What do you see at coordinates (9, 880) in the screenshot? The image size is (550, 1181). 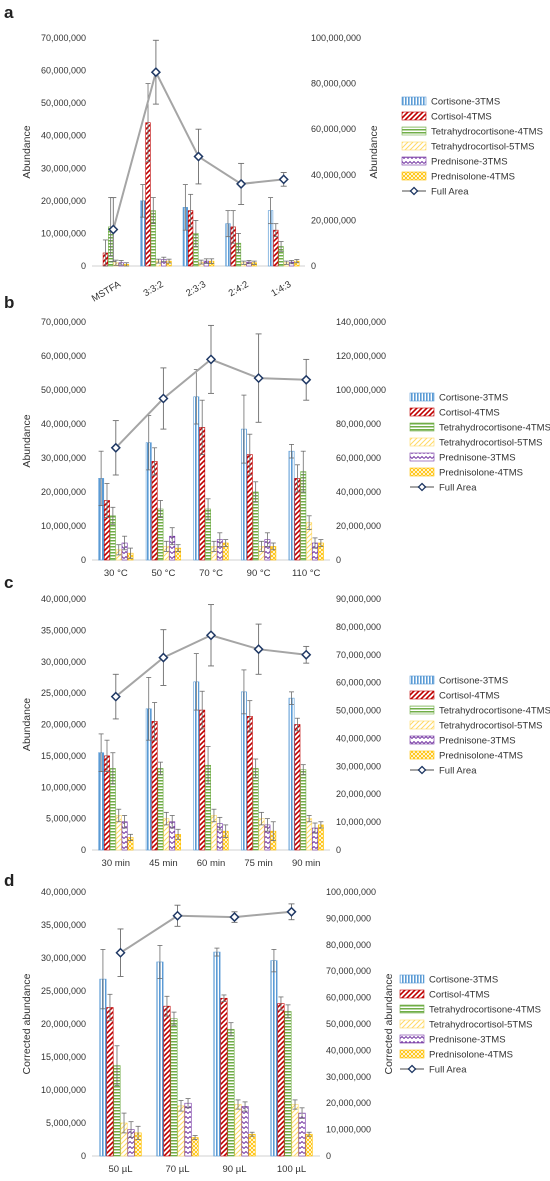 I see `panel-letter: d` at bounding box center [9, 880].